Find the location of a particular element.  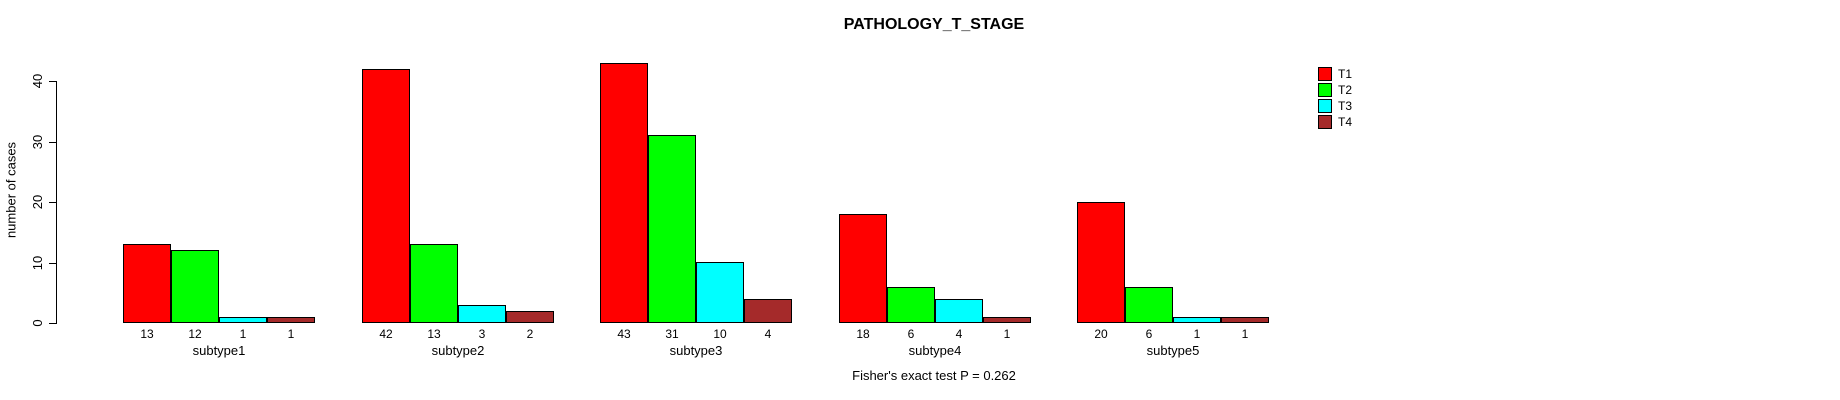

y-axis is located at coordinates (56, 202).